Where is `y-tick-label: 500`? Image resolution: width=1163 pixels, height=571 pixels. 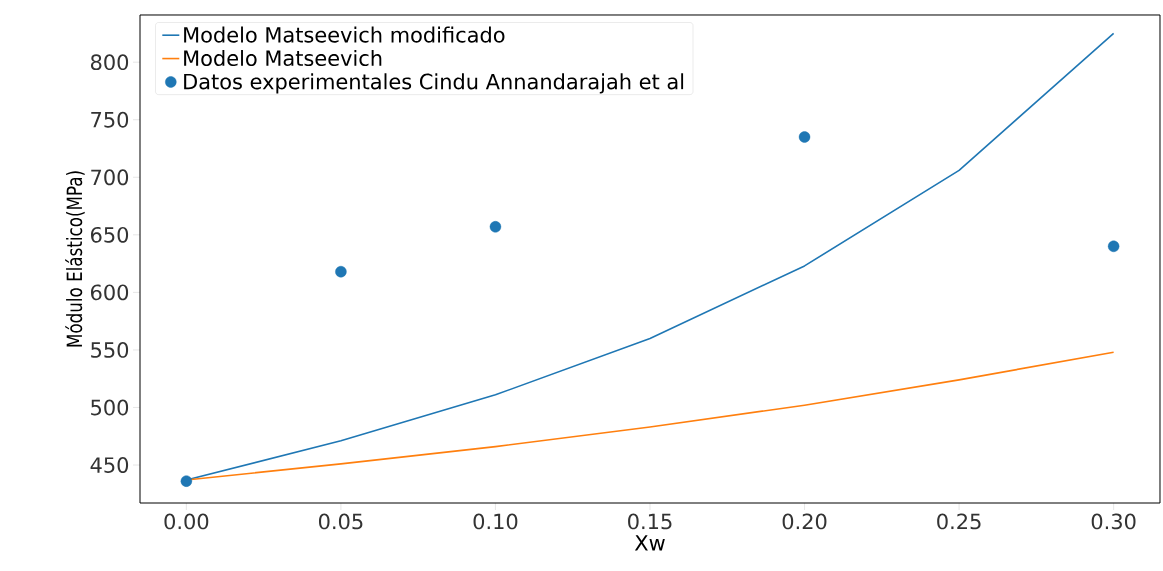
y-tick-label: 500 is located at coordinates (110, 407).